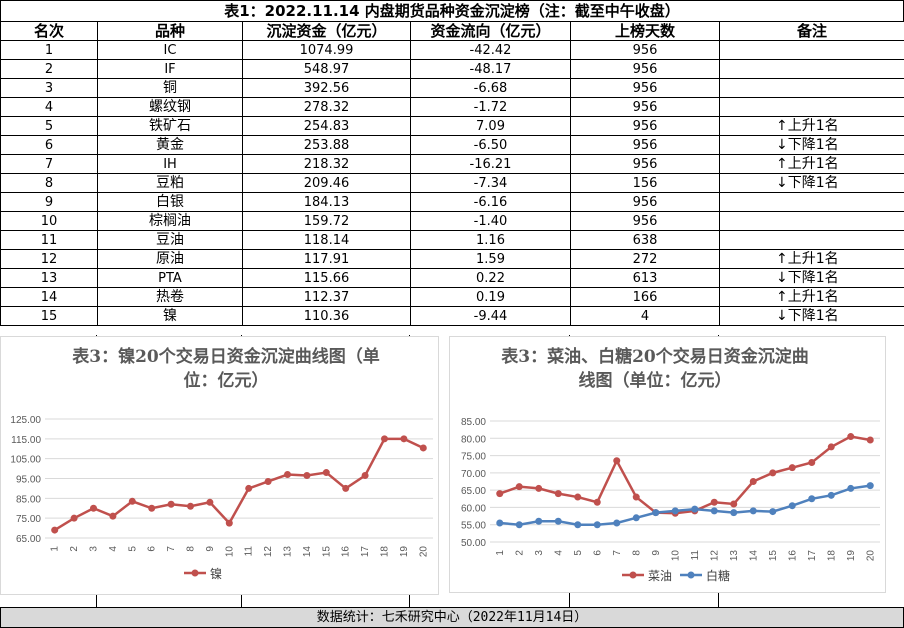 Image resolution: width=904 pixels, height=628 pixels. Describe the element at coordinates (49, 259) in the screenshot. I see `cell-rank: 12` at that location.